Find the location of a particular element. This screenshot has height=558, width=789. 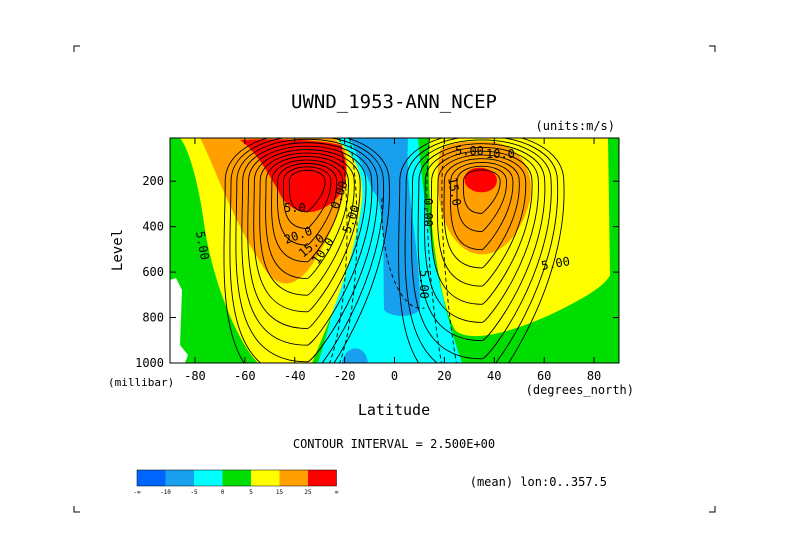

x-tick-label: -60 is located at coordinates (245, 376).